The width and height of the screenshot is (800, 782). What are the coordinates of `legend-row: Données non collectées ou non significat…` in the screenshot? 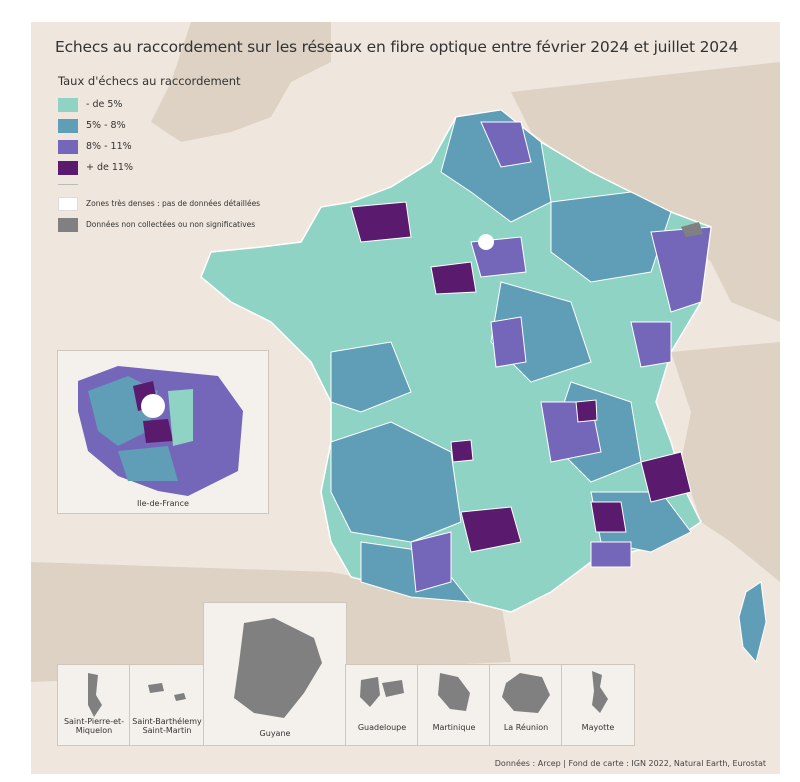 It's located at (173, 224).